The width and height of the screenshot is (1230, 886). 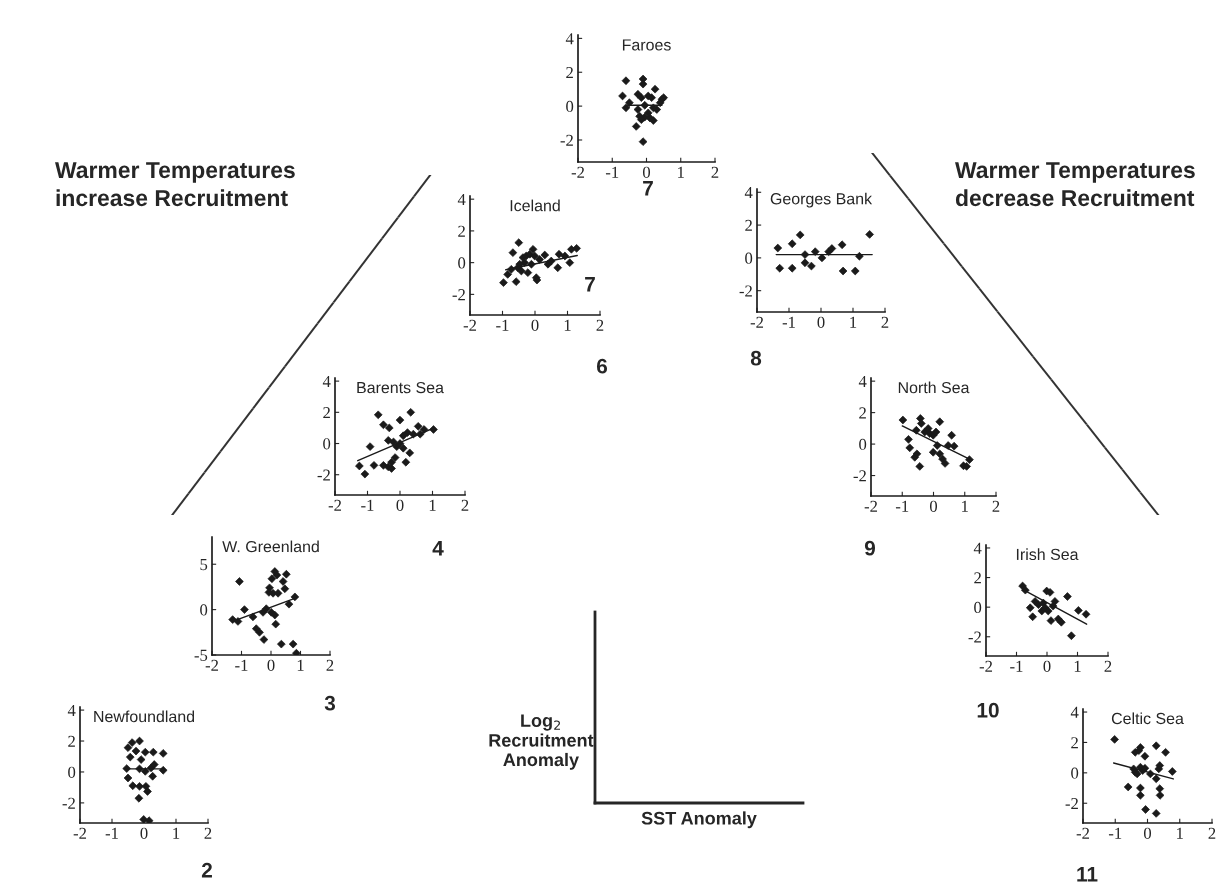 What do you see at coordinates (1087, 874) in the screenshot?
I see `text: 11` at bounding box center [1087, 874].